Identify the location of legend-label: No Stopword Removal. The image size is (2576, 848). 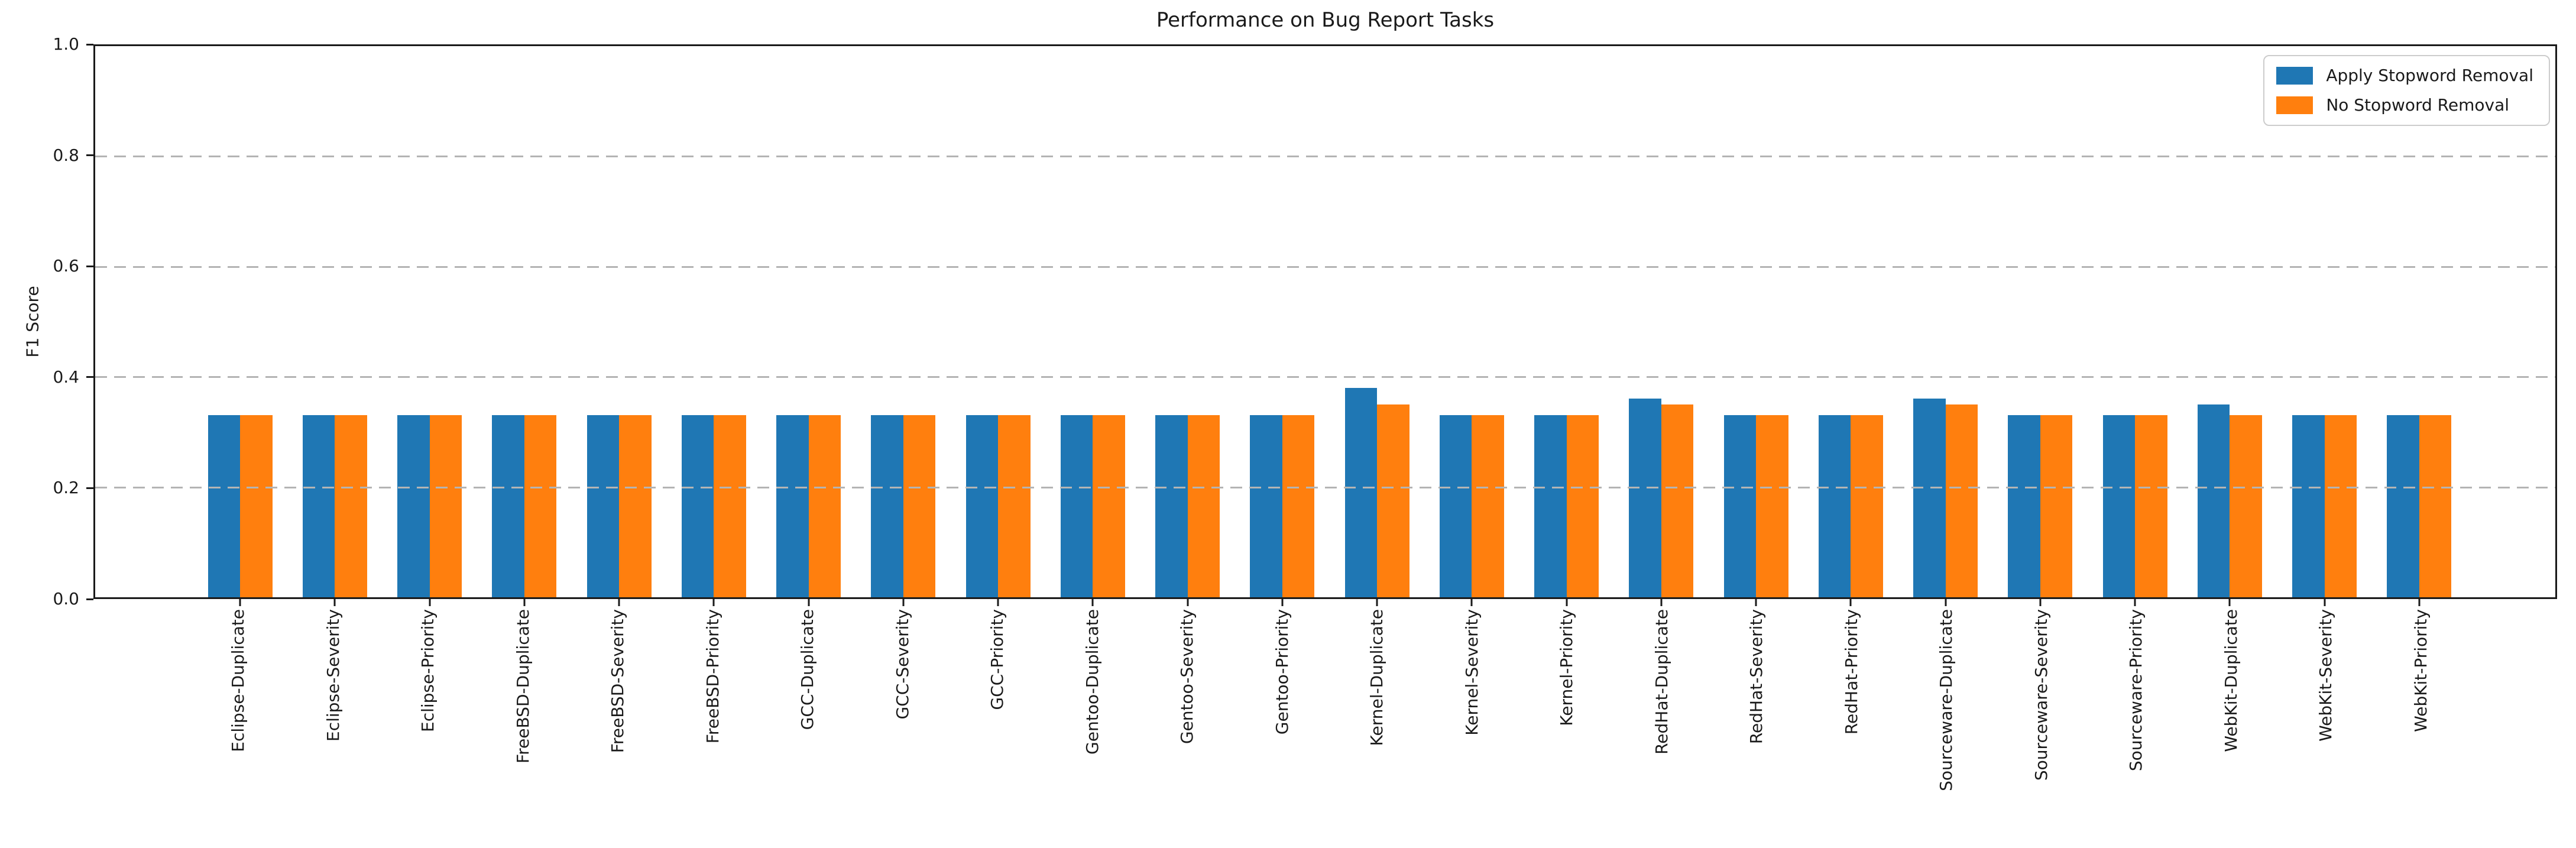
(2418, 105).